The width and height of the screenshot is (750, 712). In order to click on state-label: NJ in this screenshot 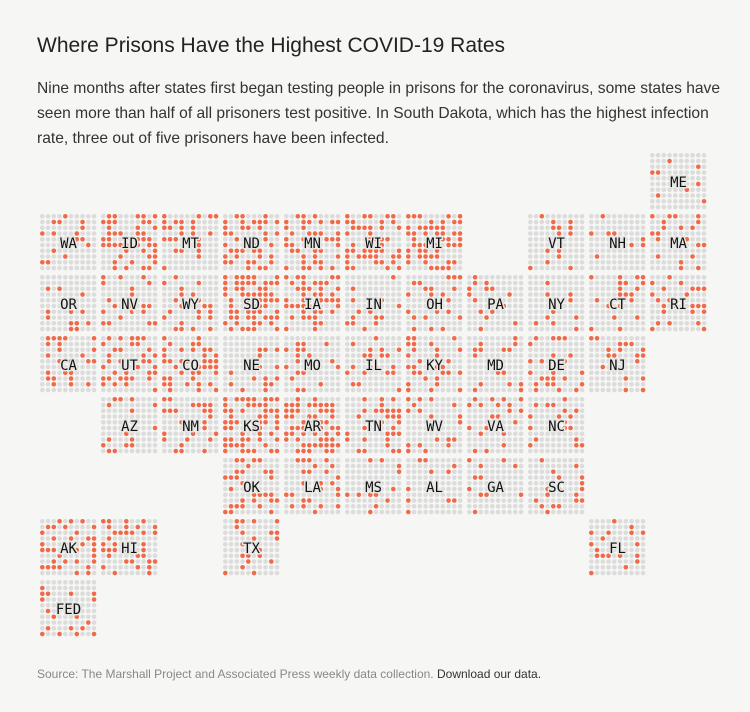, I will do `click(617, 366)`.